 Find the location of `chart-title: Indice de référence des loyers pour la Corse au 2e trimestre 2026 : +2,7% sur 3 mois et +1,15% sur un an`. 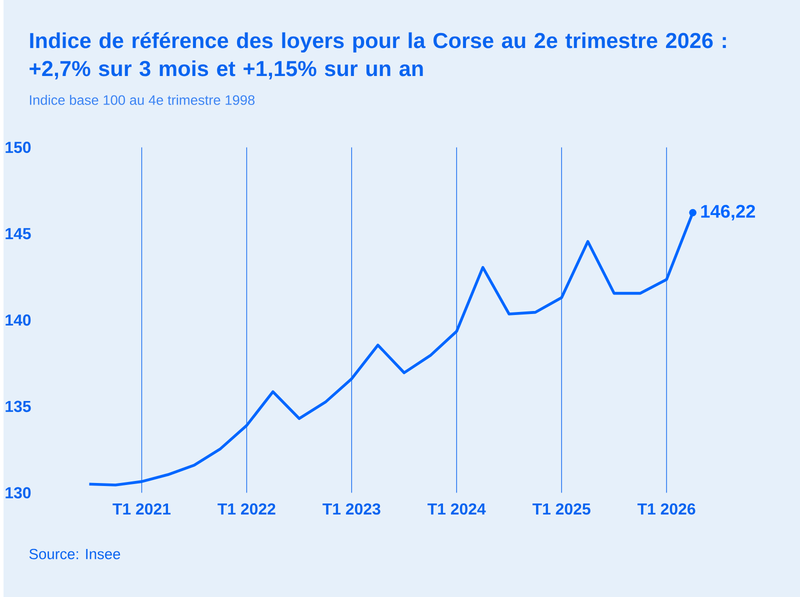

chart-title: Indice de référence des loyers pour la Corse au 2e trimestre 2026 : +2,7% sur 3 mois et +1,15% sur un an is located at coordinates (378, 56).